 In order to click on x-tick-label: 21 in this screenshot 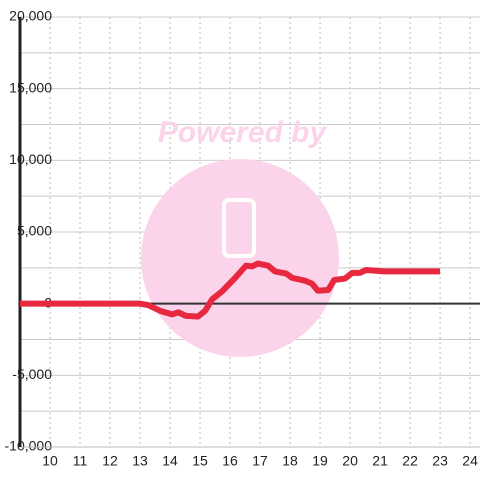, I will do `click(380, 461)`.